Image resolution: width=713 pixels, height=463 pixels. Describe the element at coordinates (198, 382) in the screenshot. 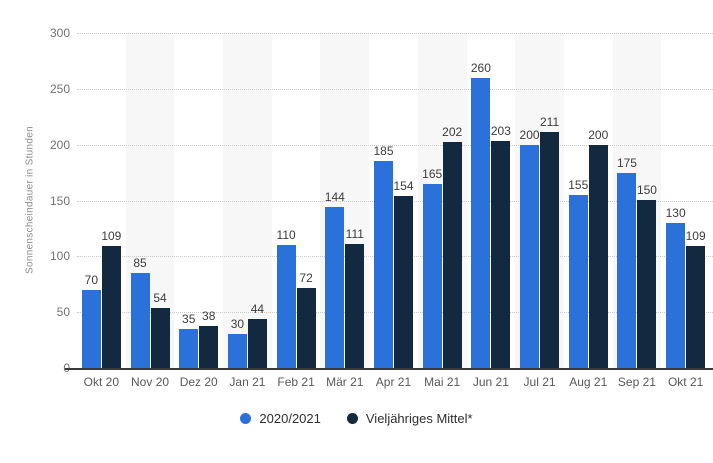

I see `x-axis-label: Dez 20` at that location.